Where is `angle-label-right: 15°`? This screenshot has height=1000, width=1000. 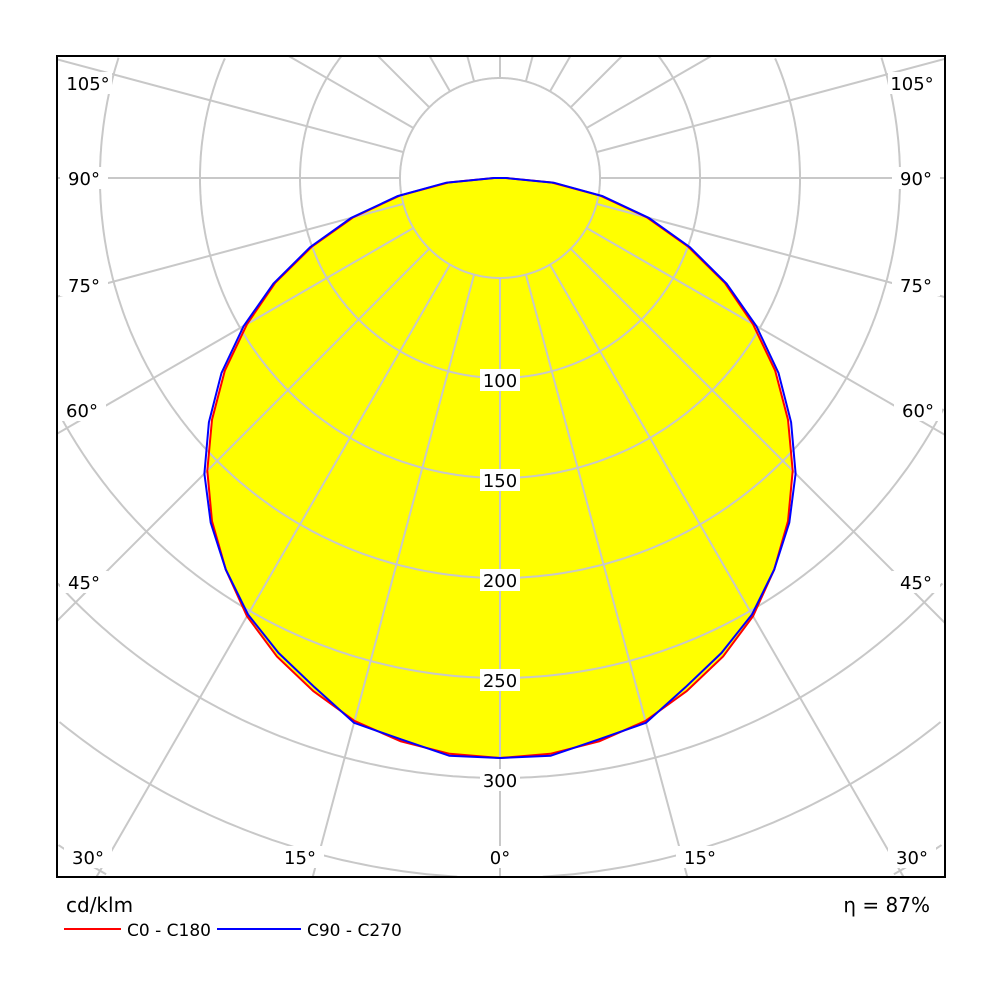 angle-label-right: 15° is located at coordinates (700, 858).